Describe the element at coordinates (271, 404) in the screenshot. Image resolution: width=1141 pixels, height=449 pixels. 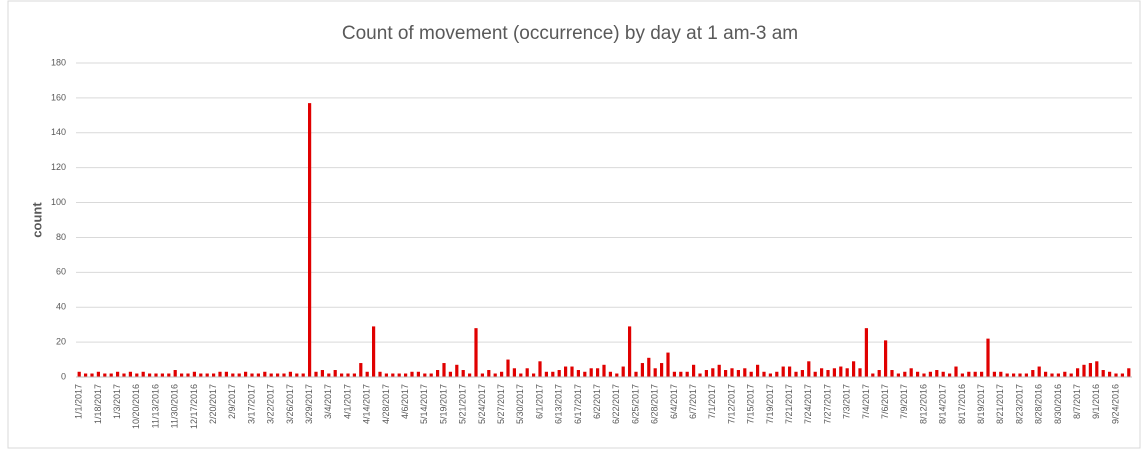
I see `x-tick-label: 3/22/2017` at that location.